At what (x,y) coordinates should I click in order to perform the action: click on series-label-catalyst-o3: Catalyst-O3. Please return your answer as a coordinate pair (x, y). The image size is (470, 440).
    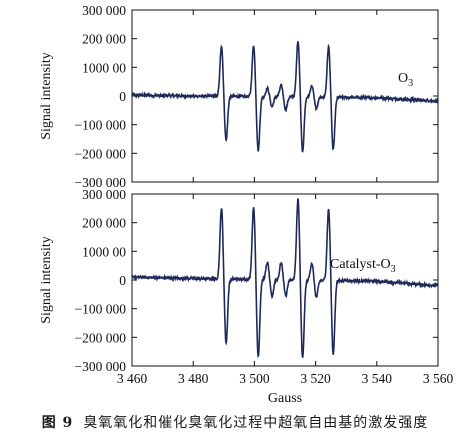
    Looking at the image, I should click on (363, 266).